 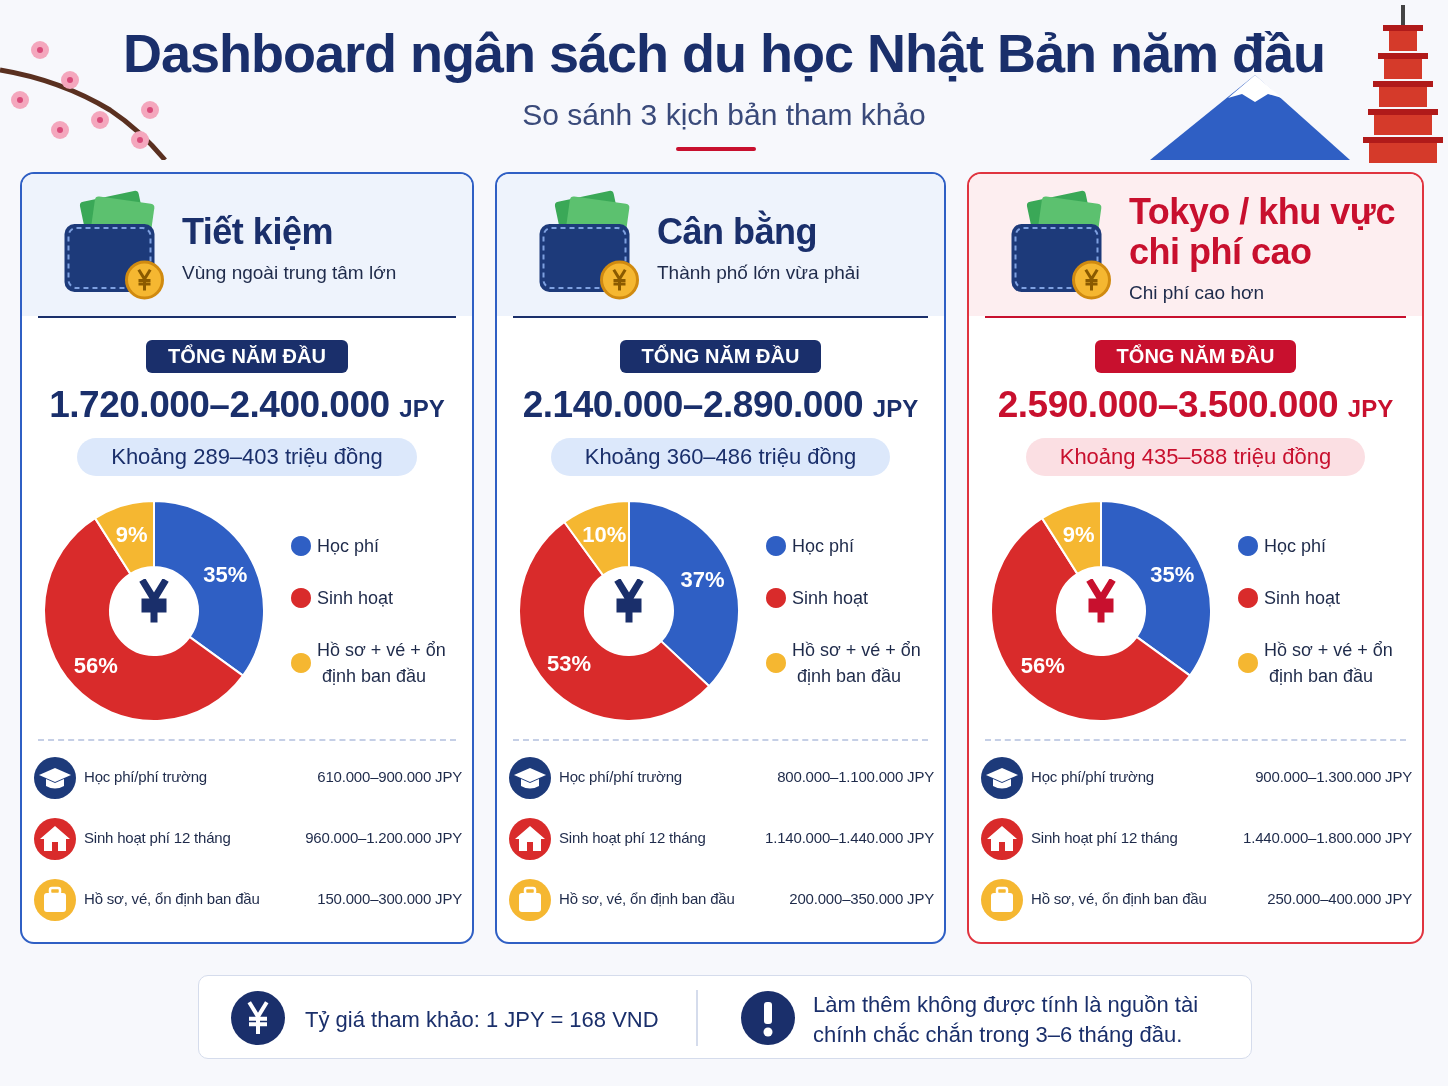 What do you see at coordinates (759, 273) in the screenshot?
I see `chart-subtitle: Thành phố lớn vừa phải` at bounding box center [759, 273].